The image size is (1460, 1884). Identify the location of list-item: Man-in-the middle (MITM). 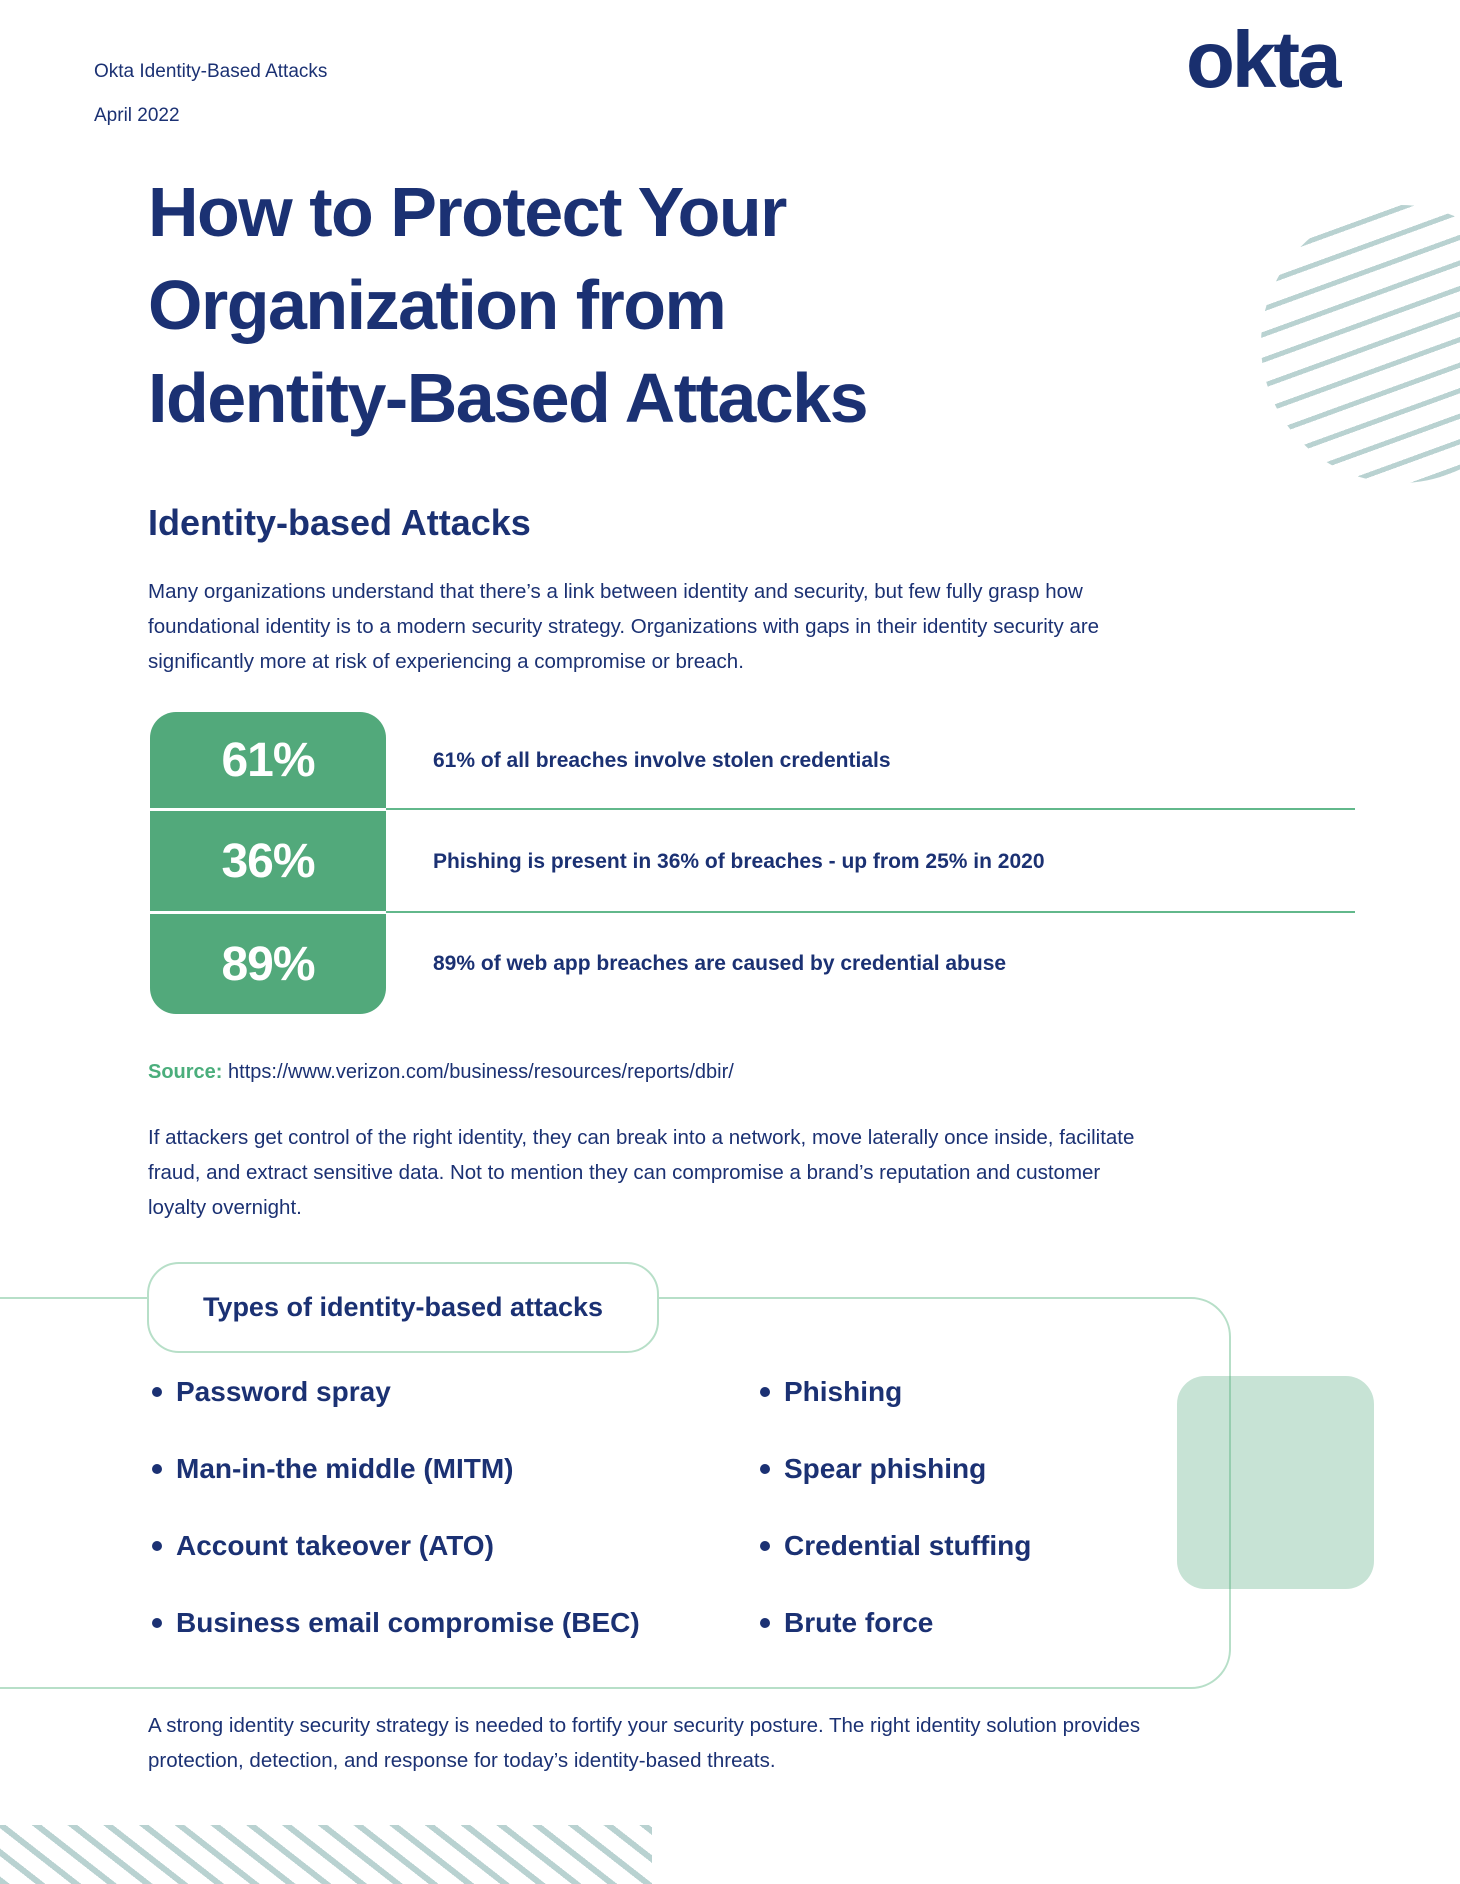
(396, 1469).